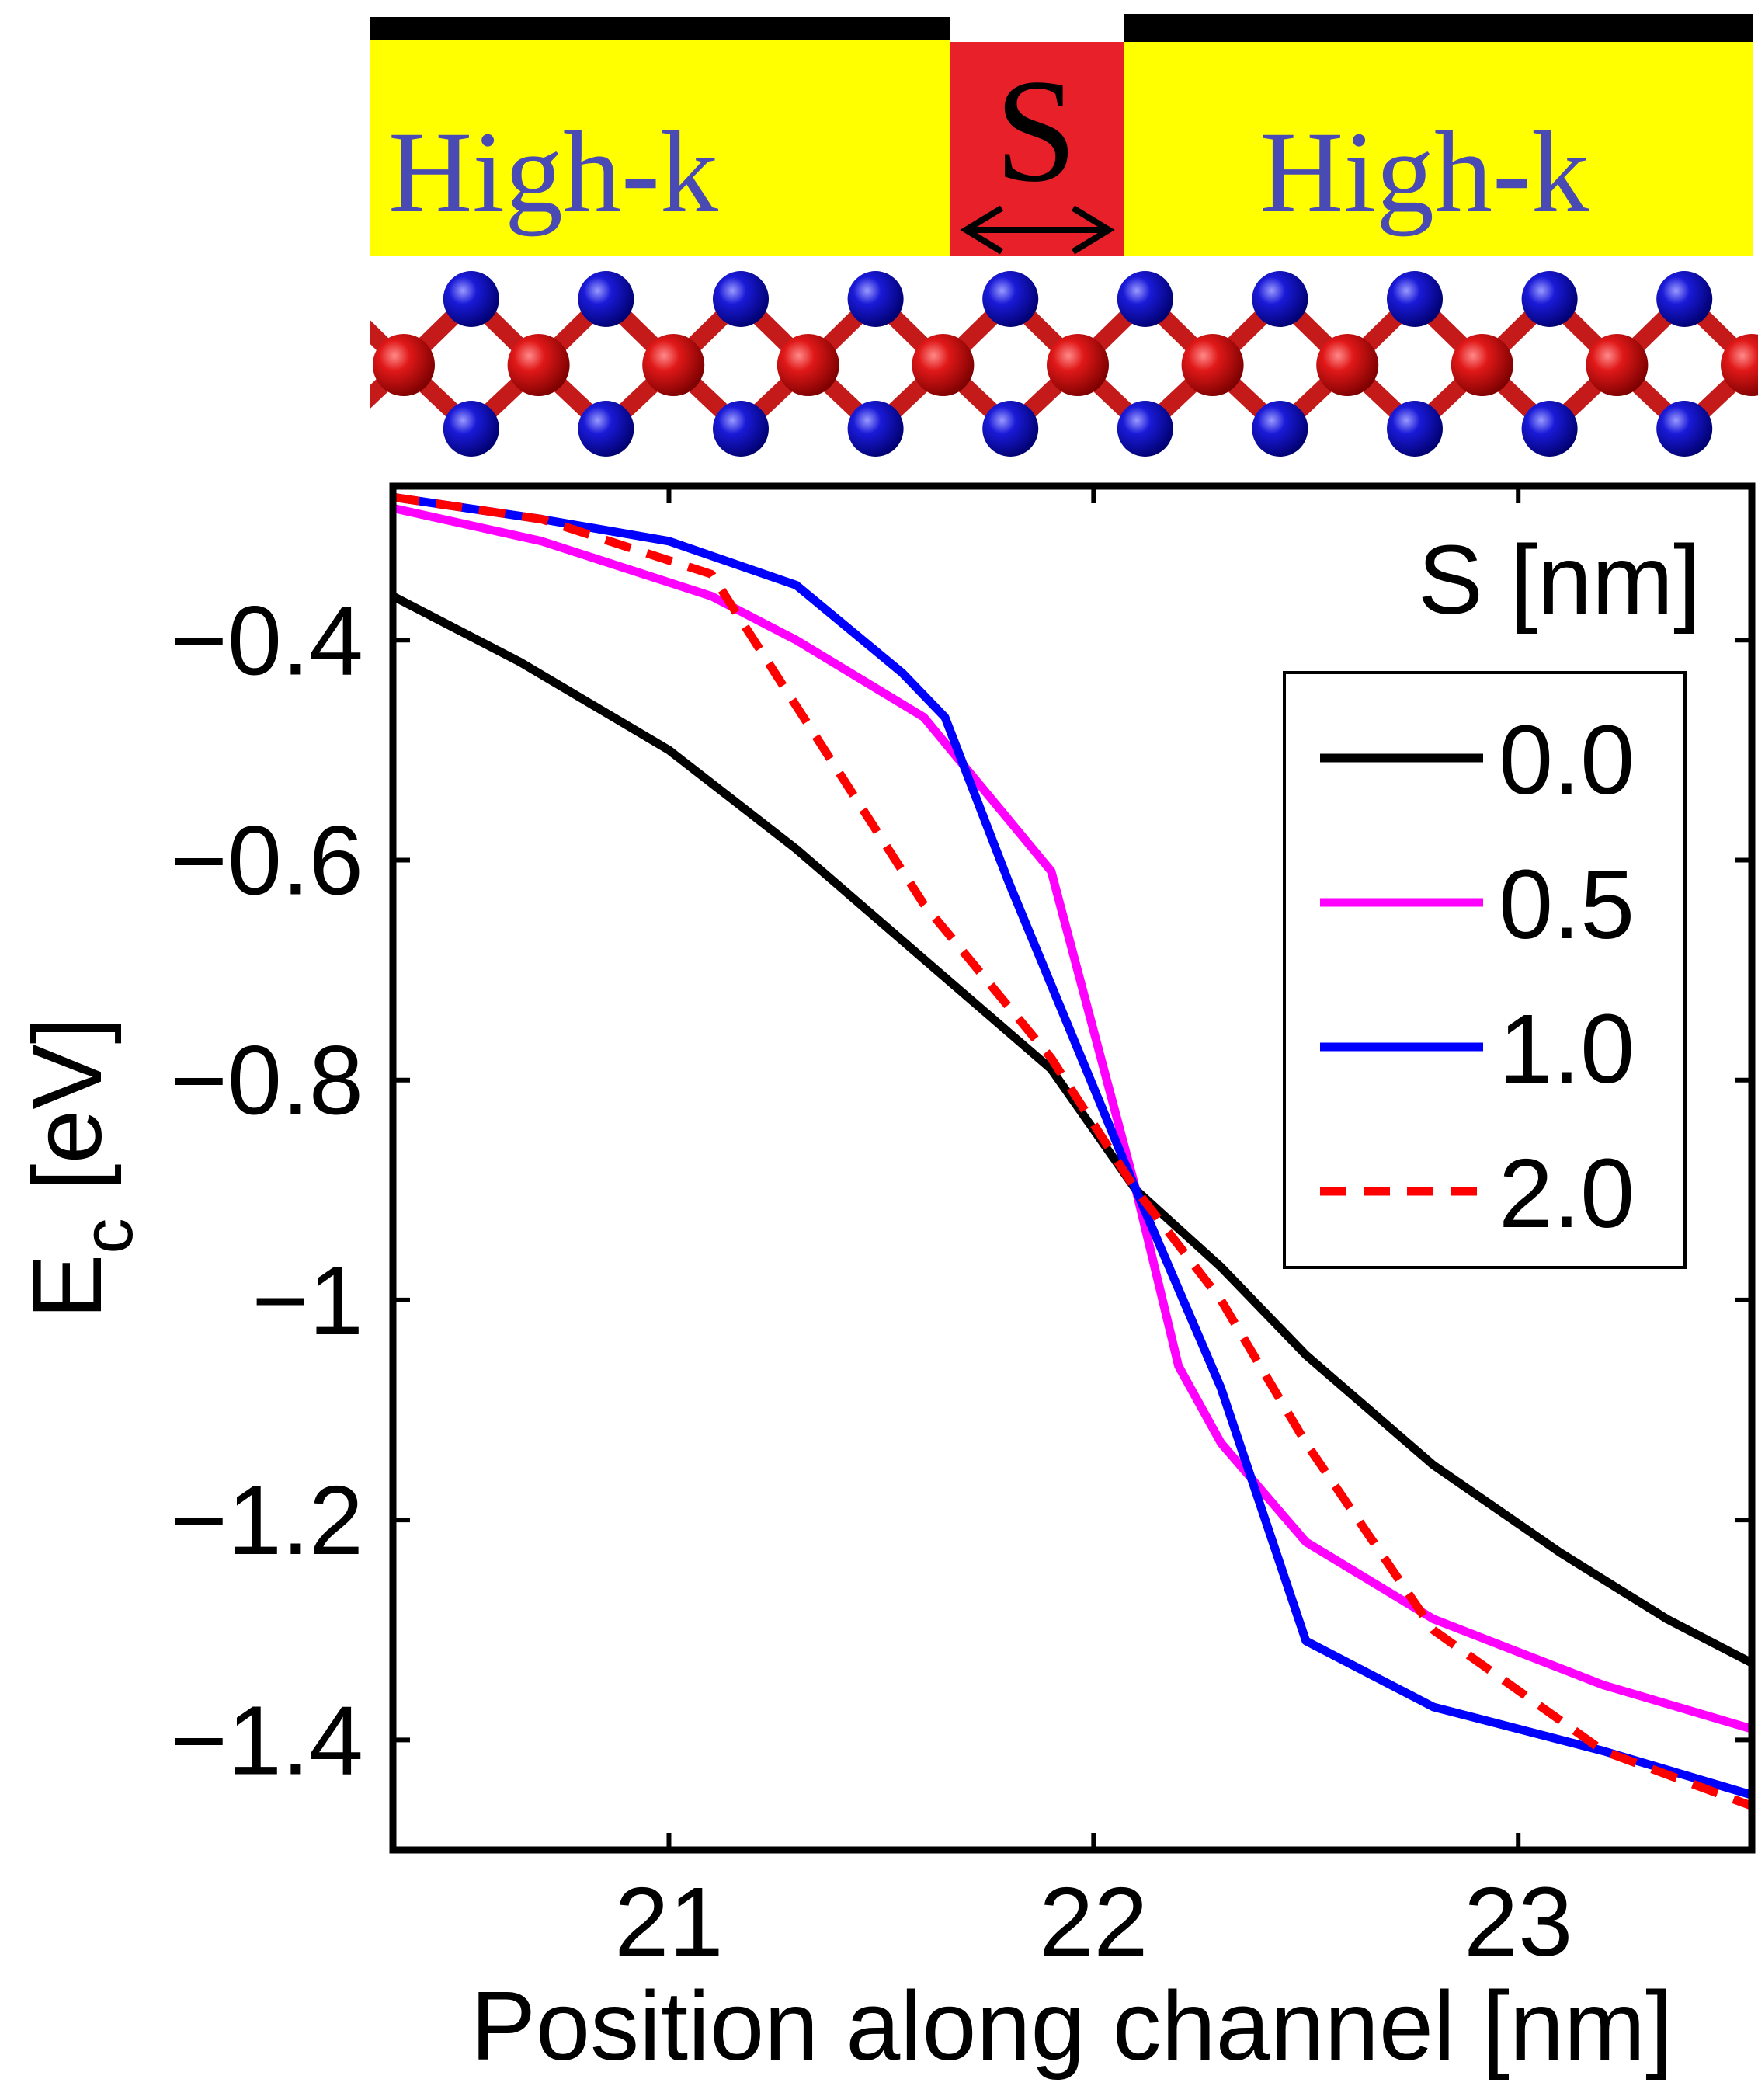 The height and width of the screenshot is (2100, 1758). What do you see at coordinates (1559, 580) in the screenshot?
I see `legend-title: S [nm]` at bounding box center [1559, 580].